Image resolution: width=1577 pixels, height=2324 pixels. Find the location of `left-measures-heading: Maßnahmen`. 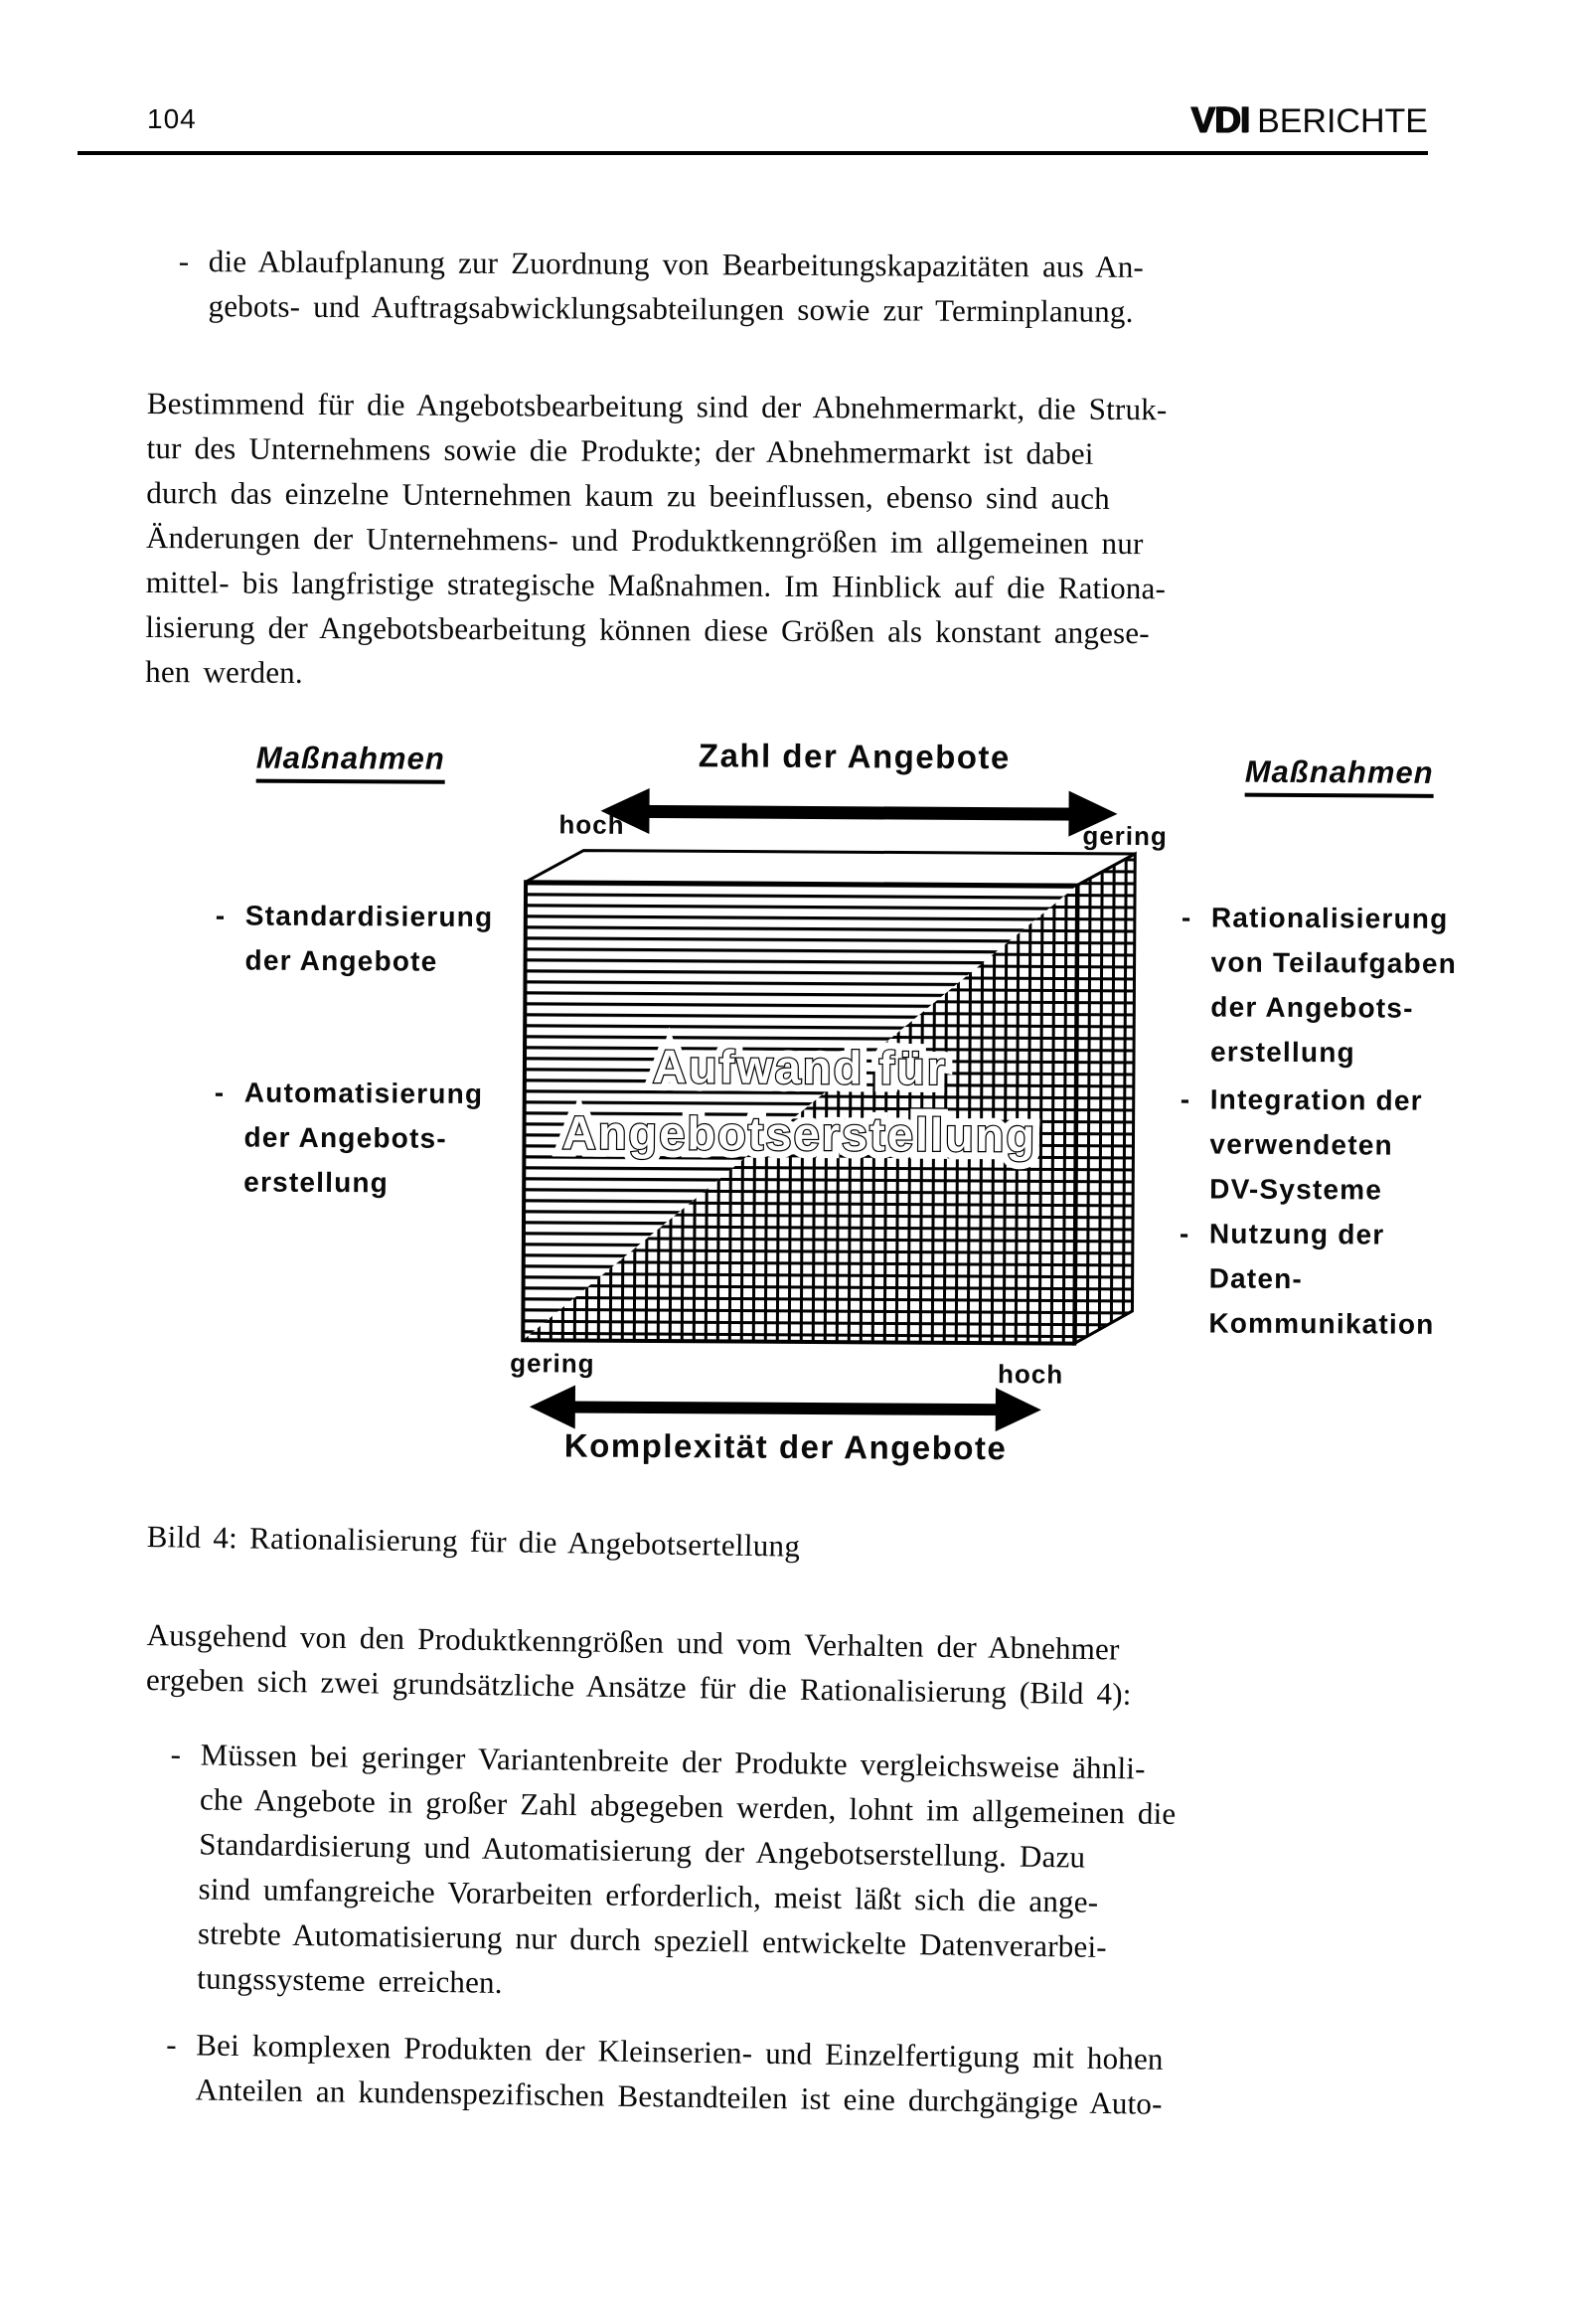

left-measures-heading: Maßnahmen is located at coordinates (350, 762).